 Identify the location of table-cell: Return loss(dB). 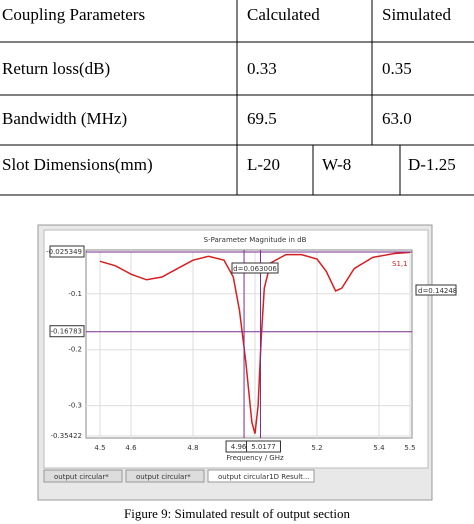
(56, 68).